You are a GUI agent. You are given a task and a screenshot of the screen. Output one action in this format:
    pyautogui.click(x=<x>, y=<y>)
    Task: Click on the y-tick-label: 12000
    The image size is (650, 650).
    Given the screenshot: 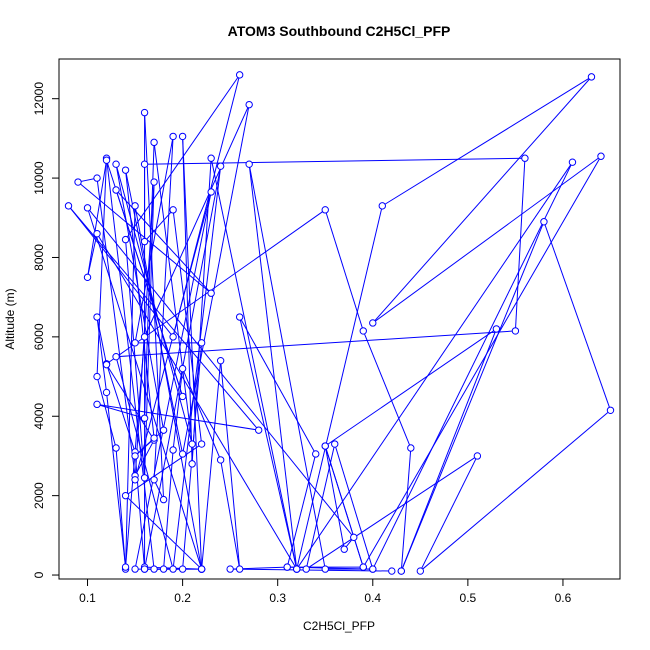 What is the action you would take?
    pyautogui.click(x=39, y=99)
    